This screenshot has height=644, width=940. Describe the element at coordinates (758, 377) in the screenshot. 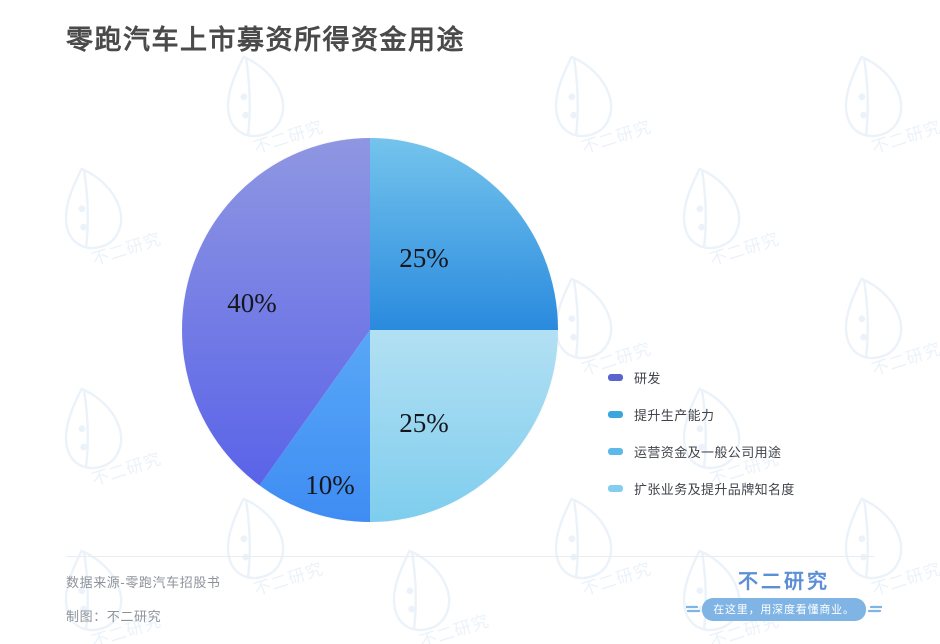

I see `legend-item: 研发` at that location.